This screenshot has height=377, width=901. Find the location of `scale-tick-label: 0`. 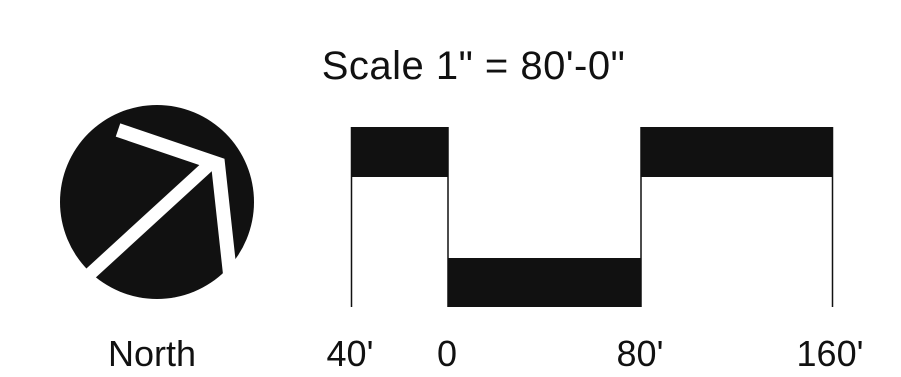

scale-tick-label: 0 is located at coordinates (447, 353).